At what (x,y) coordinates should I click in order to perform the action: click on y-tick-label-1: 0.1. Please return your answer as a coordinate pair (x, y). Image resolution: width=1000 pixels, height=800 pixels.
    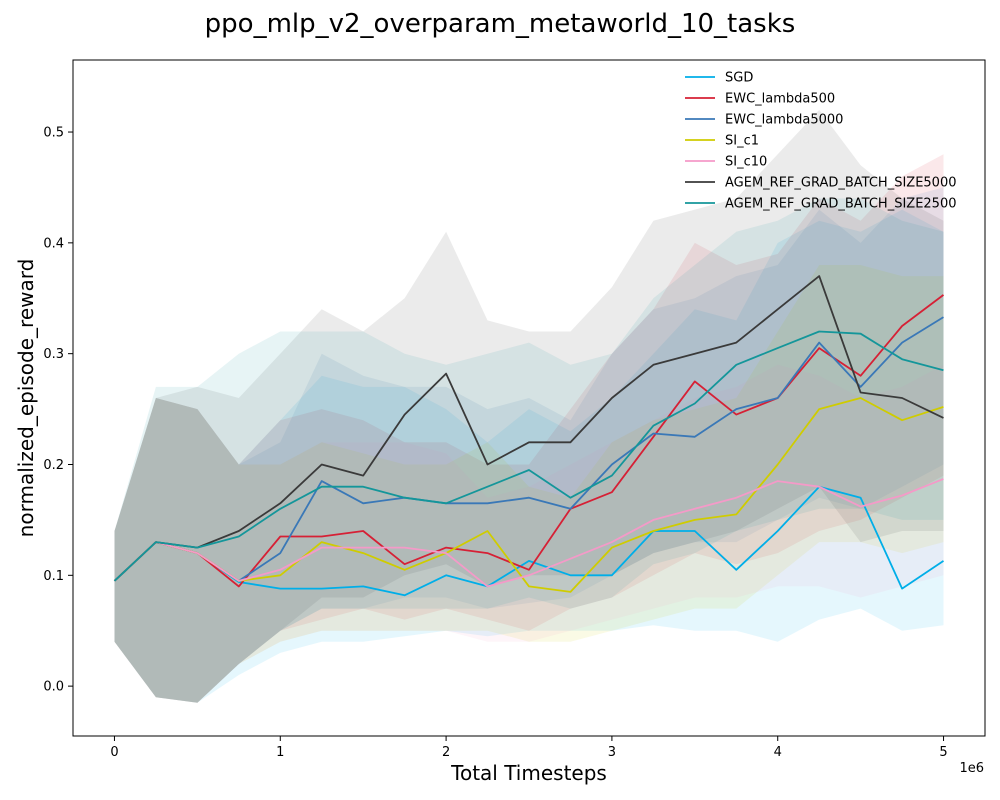
    Looking at the image, I should click on (53, 576).